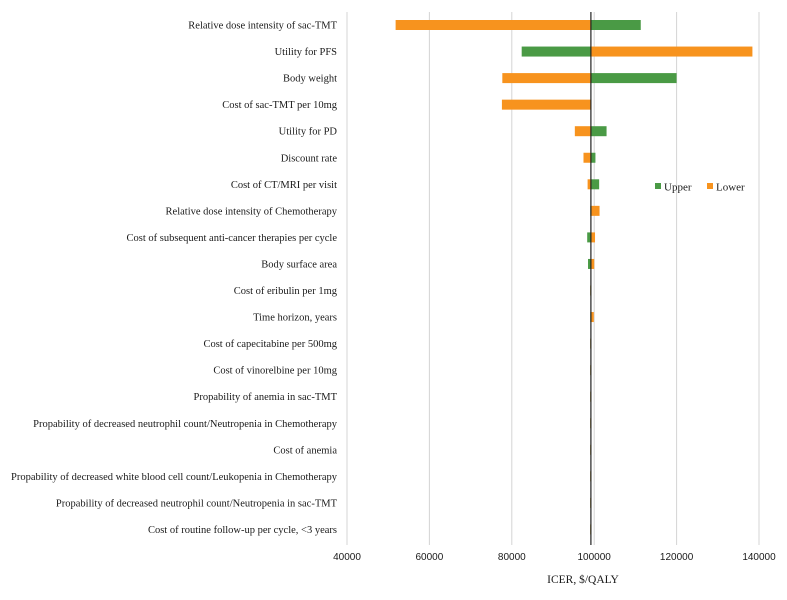 This screenshot has height=600, width=787. I want to click on category-label-10: Cost of eribulin per 1mg, so click(286, 291).